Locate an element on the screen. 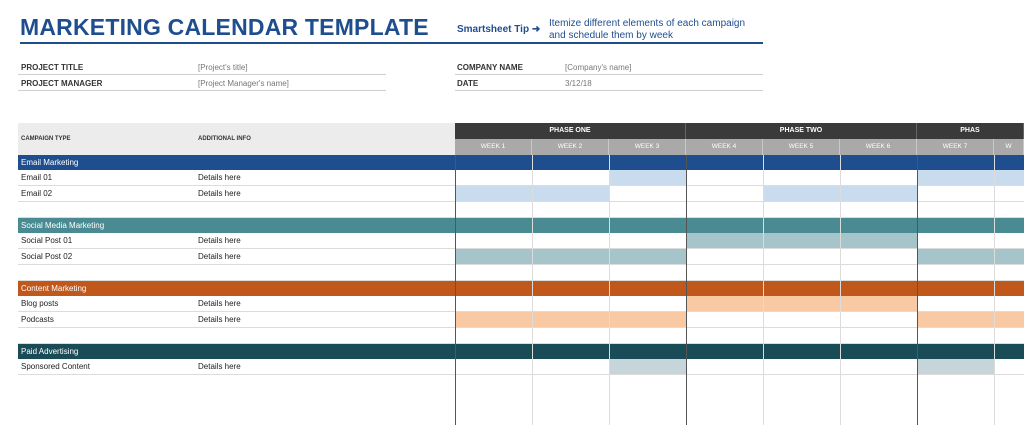  campaign-item: Sponsored Content is located at coordinates (55, 366).